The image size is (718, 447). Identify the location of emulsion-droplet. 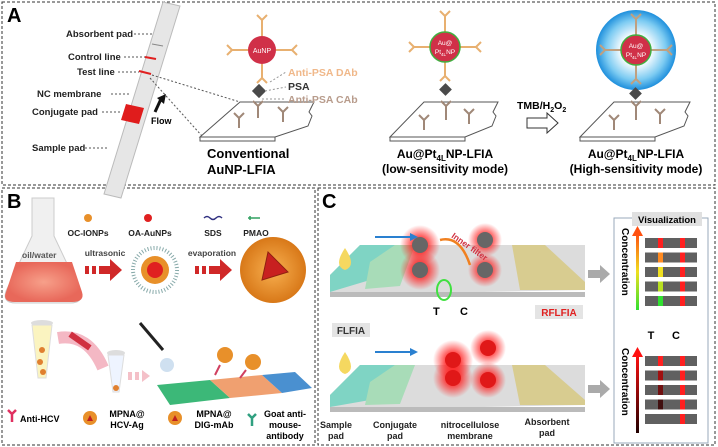
(155, 270).